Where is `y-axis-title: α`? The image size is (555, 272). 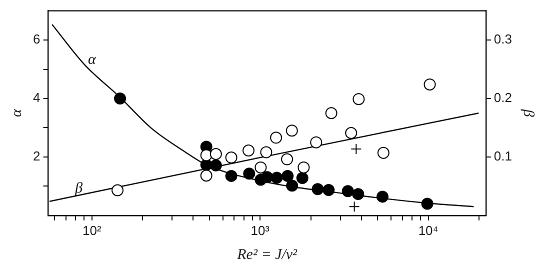 y-axis-title: α is located at coordinates (16, 113).